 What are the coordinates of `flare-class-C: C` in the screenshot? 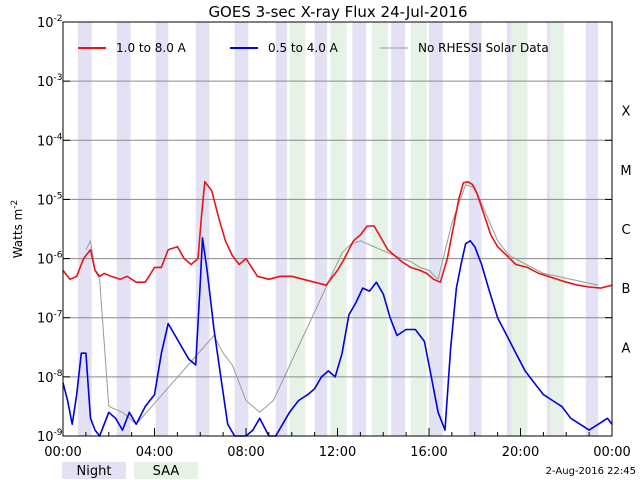 It's located at (625, 230).